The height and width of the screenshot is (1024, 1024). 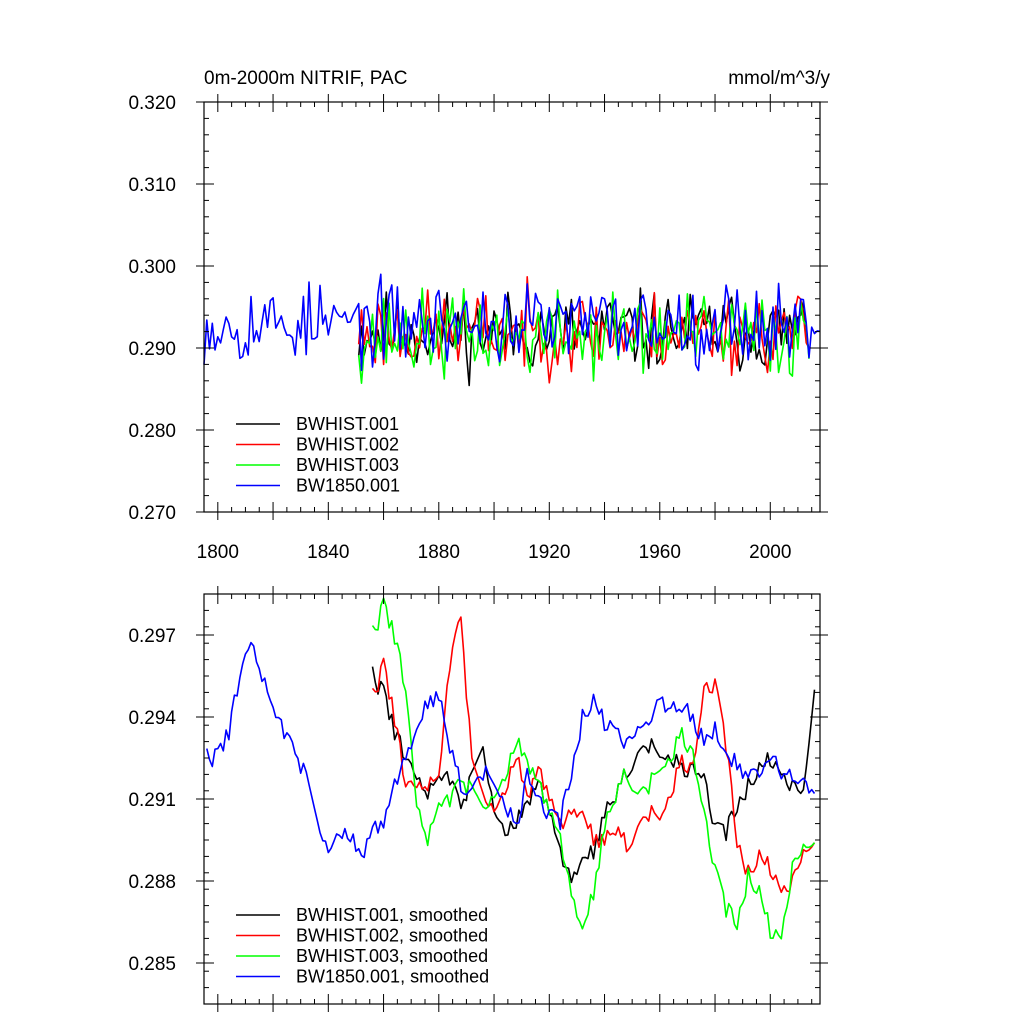 What do you see at coordinates (549, 552) in the screenshot?
I see `x-tick-label: 1920` at bounding box center [549, 552].